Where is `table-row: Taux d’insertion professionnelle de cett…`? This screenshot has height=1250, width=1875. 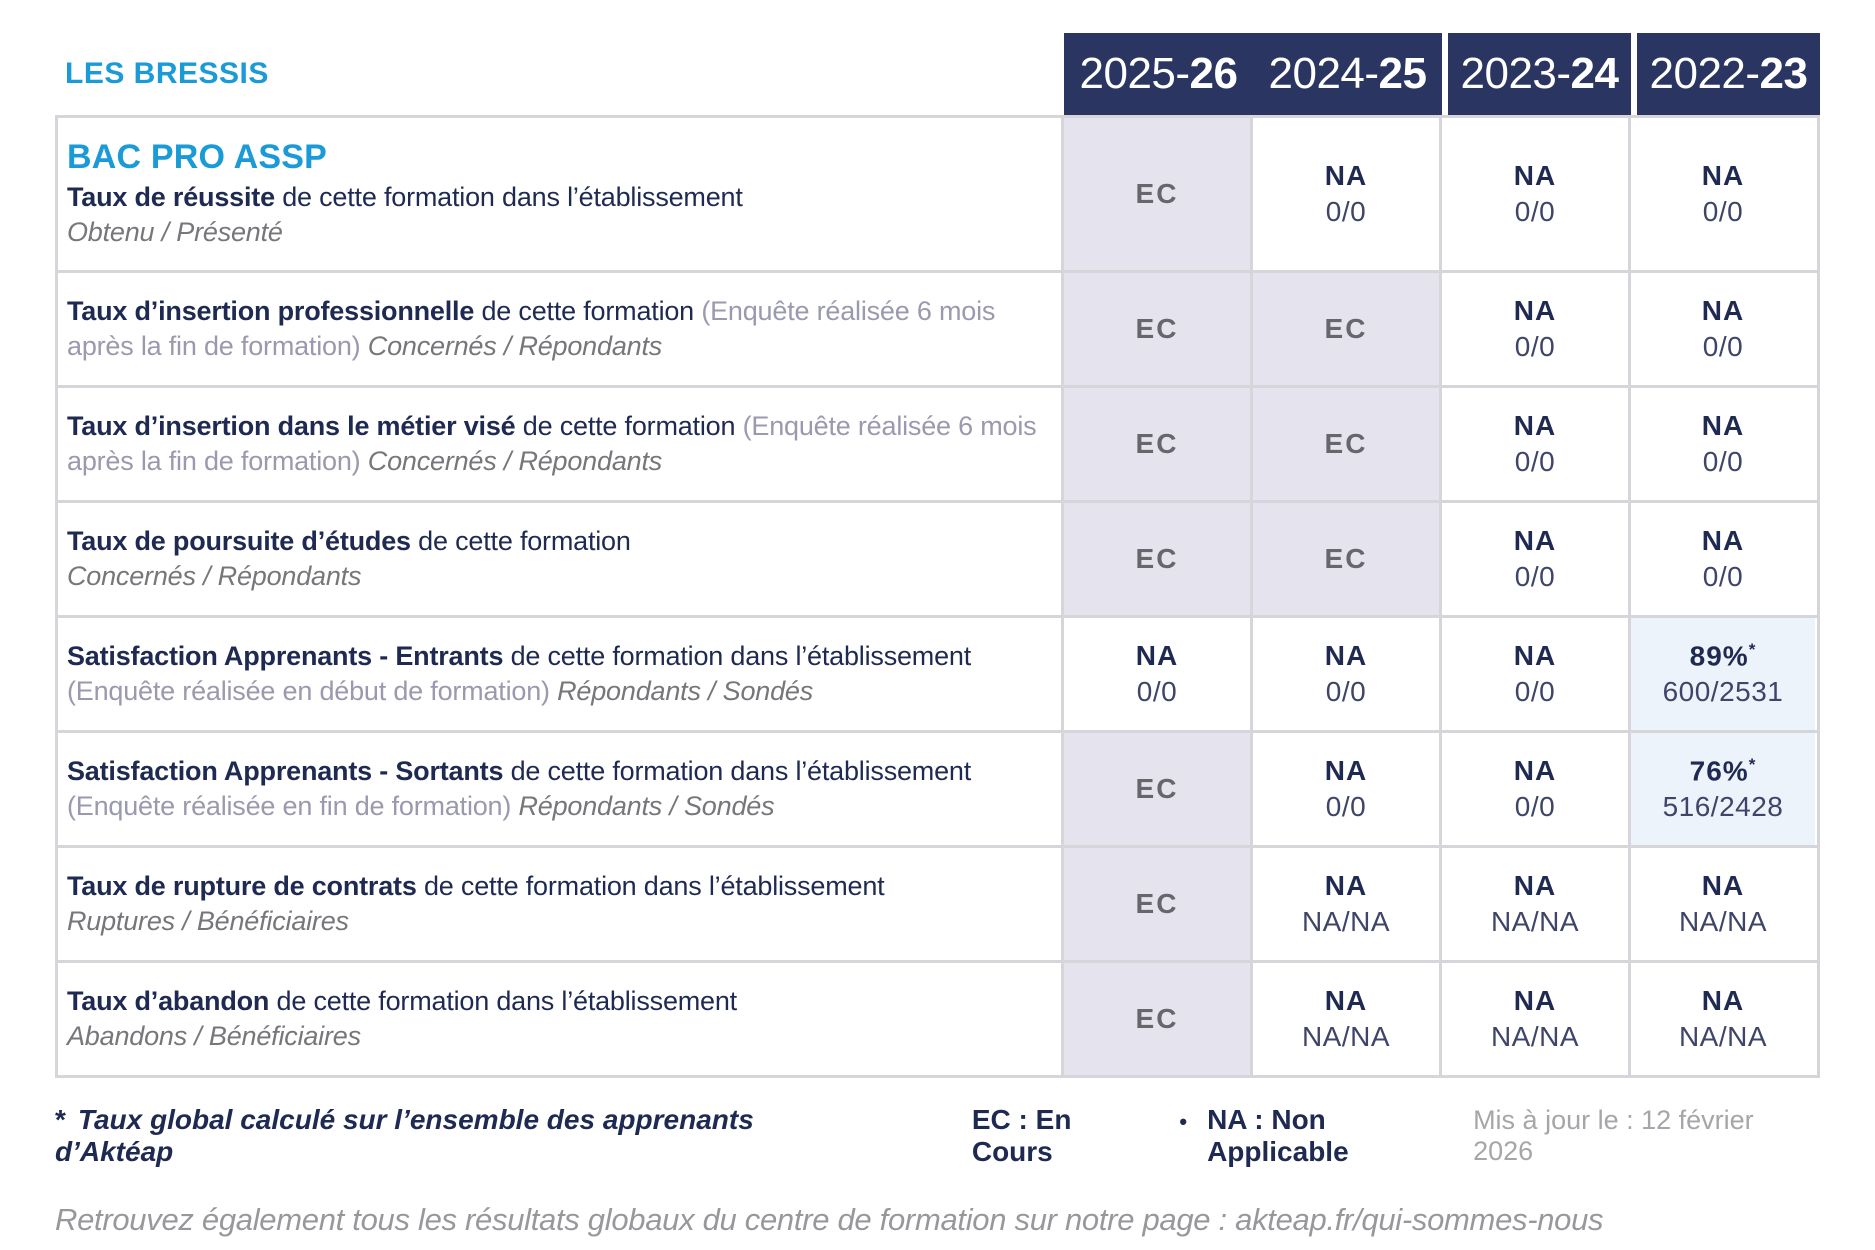 table-row: Taux d’insertion professionnelle de cett… is located at coordinates (937, 327).